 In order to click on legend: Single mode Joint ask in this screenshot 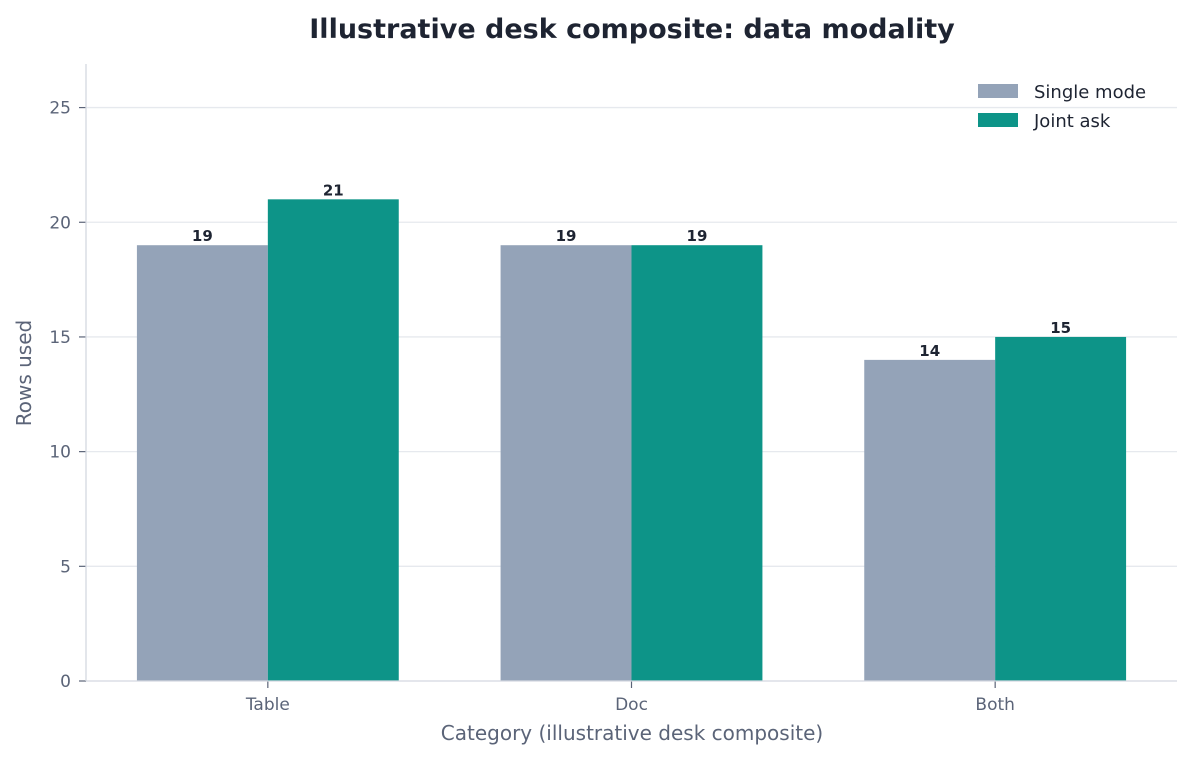, I will do `click(1062, 107)`.